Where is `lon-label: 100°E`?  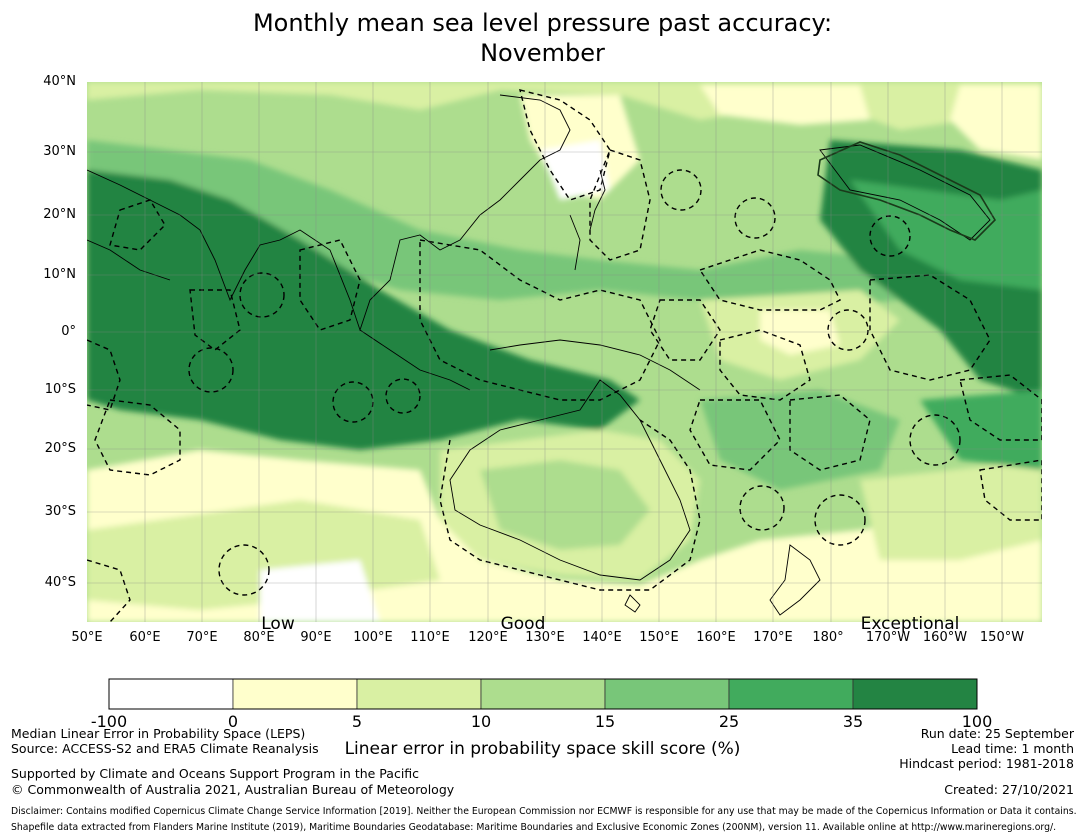 lon-label: 100°E is located at coordinates (373, 637).